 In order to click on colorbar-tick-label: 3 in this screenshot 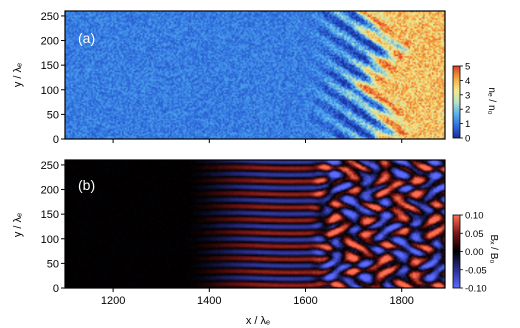, I will do `click(467, 95)`.